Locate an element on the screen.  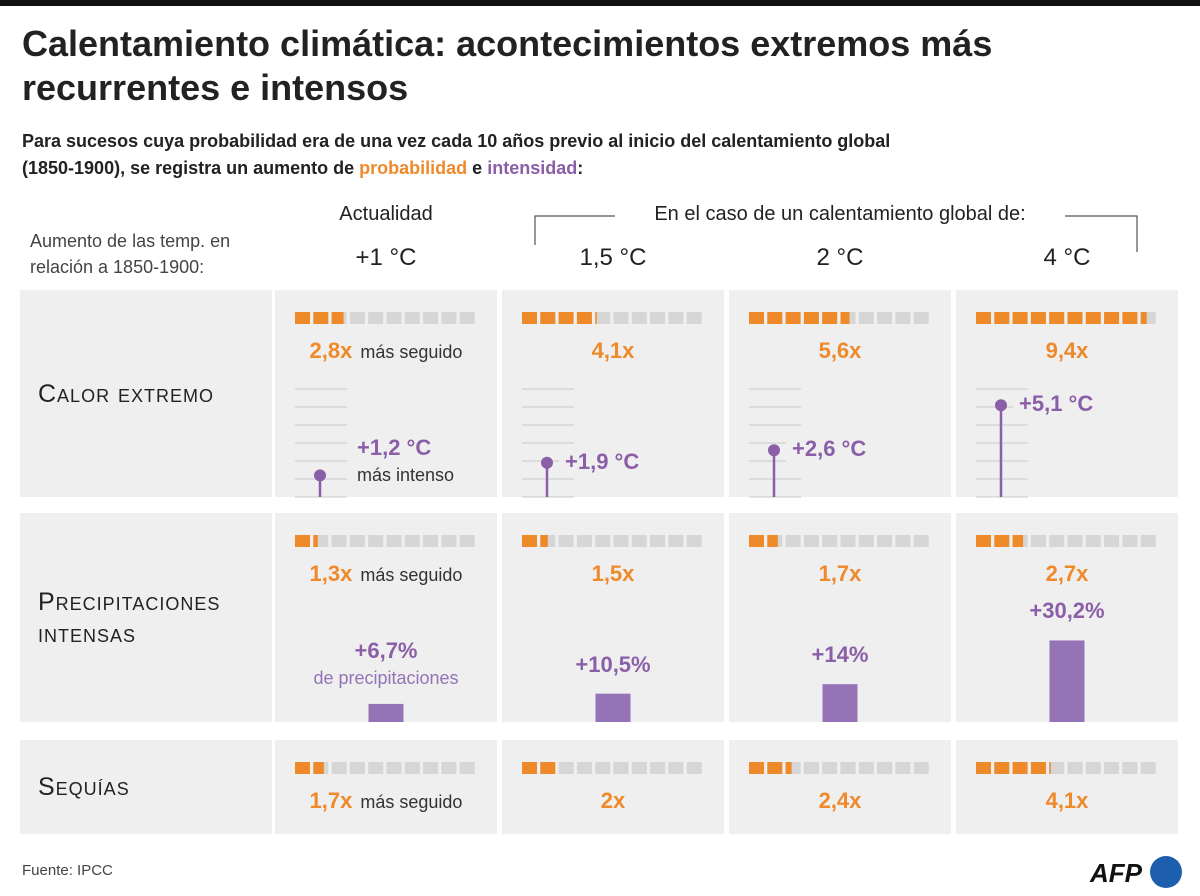
column-header: 1,5 °C is located at coordinates (613, 257).